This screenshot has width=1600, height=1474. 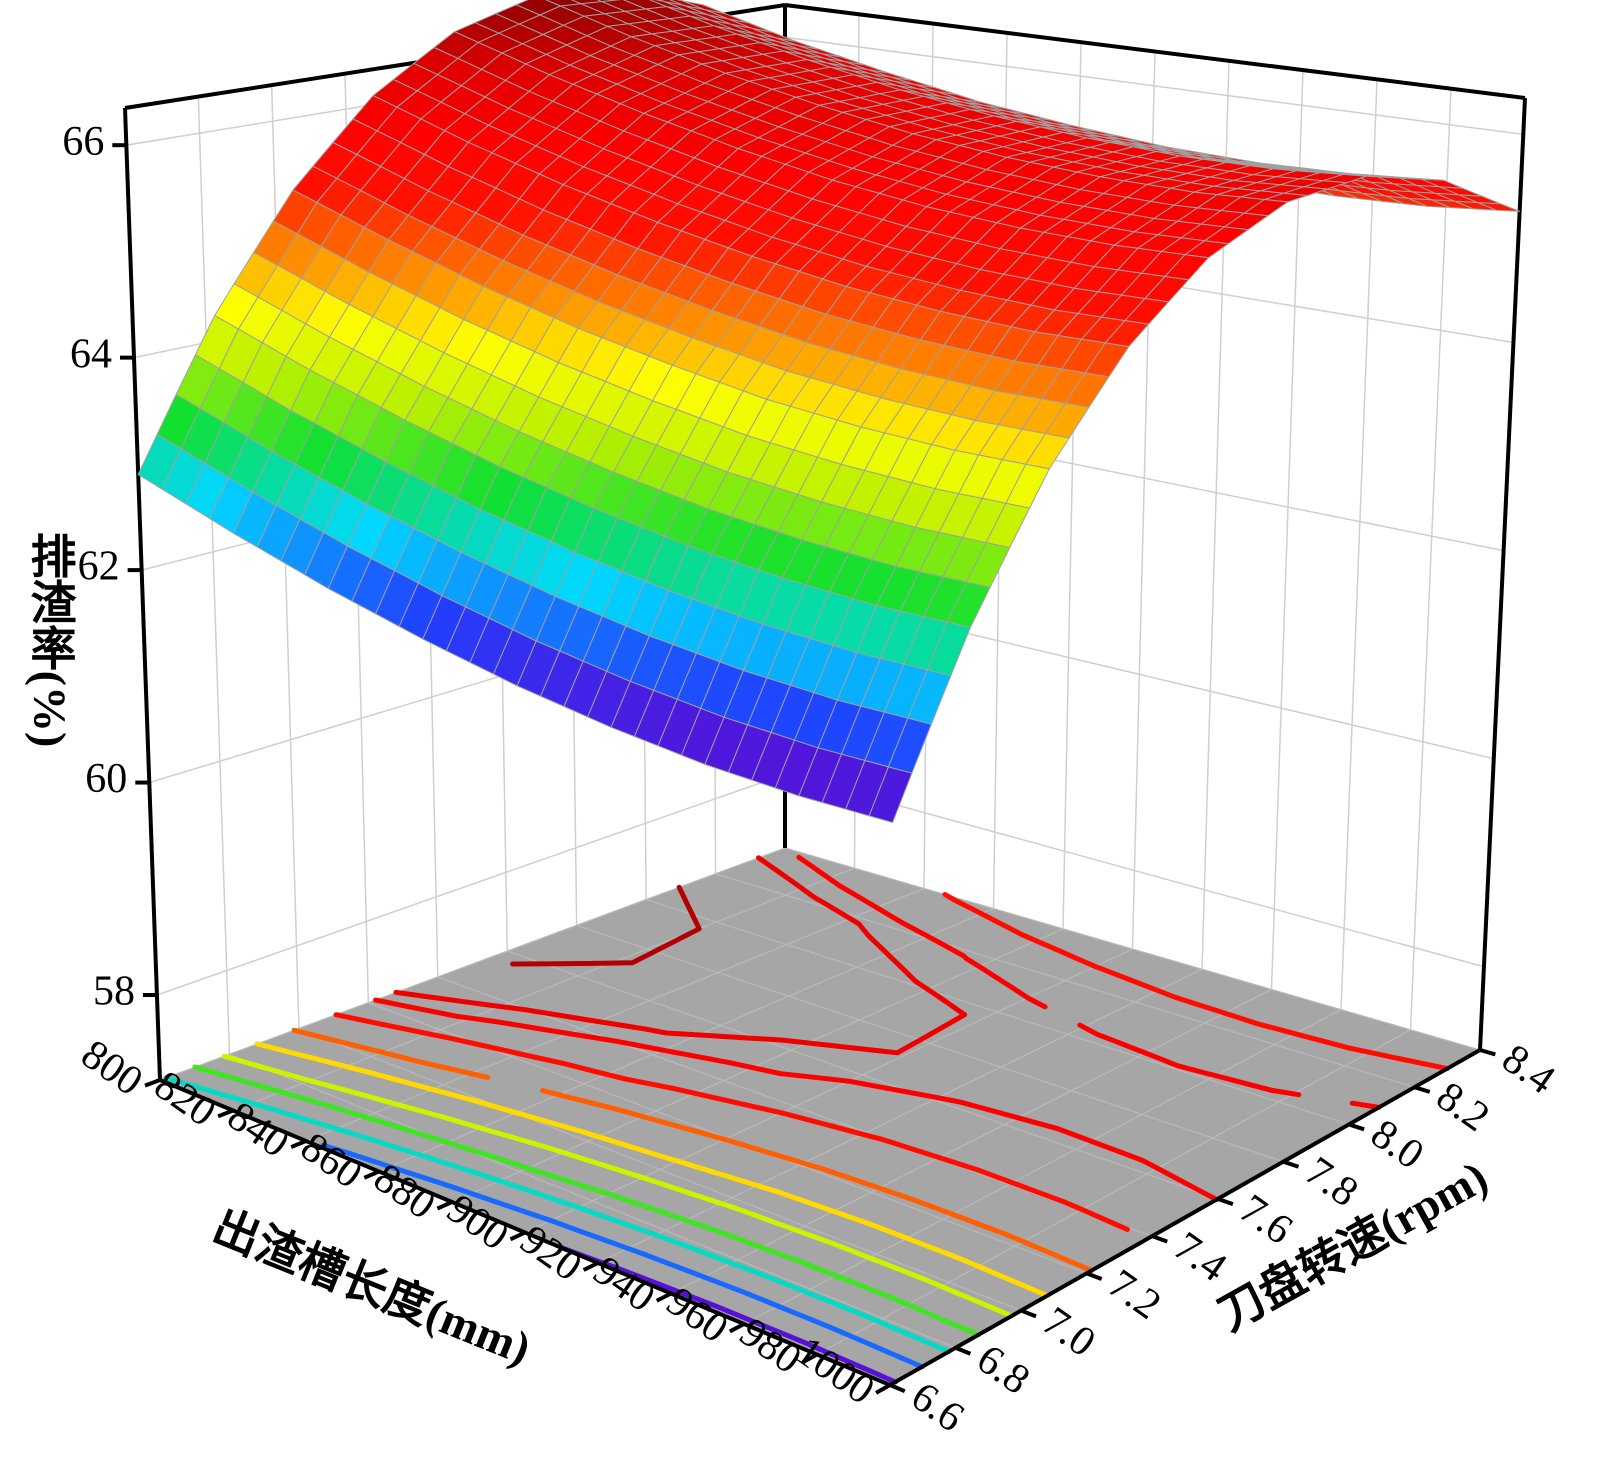 What do you see at coordinates (1396, 1145) in the screenshot?
I see `y-tick-label: 8.0` at bounding box center [1396, 1145].